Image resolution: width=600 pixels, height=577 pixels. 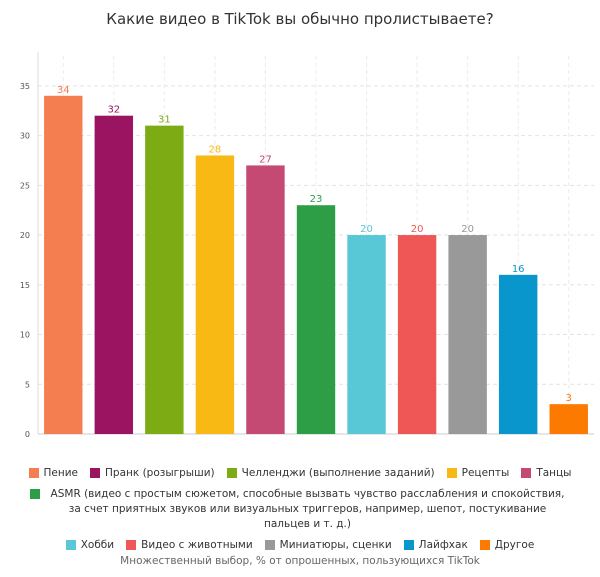 I want to click on bar-value-label: 27, so click(x=265, y=159).